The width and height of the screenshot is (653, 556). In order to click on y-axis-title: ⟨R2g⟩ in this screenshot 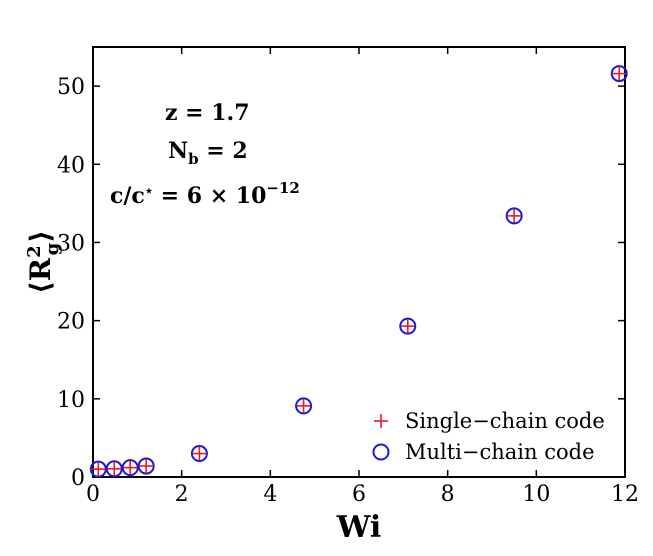, I will do `click(43, 262)`.